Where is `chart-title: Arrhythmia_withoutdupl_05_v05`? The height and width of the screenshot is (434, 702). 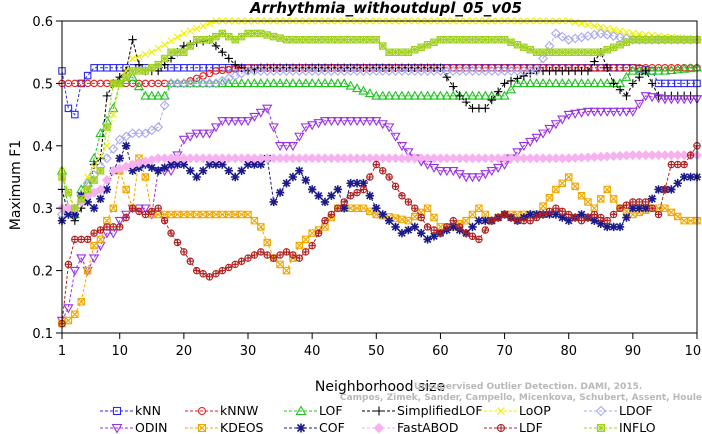
chart-title: Arrhythmia_withoutdupl_05_v05 is located at coordinates (385, 8).